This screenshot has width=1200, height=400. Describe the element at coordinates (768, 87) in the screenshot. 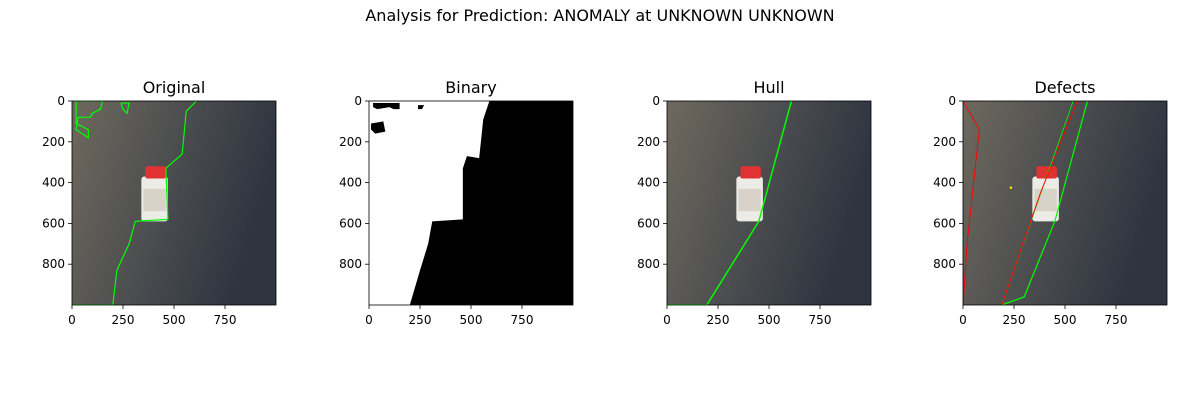

I see `panel-title: Hull` at that location.